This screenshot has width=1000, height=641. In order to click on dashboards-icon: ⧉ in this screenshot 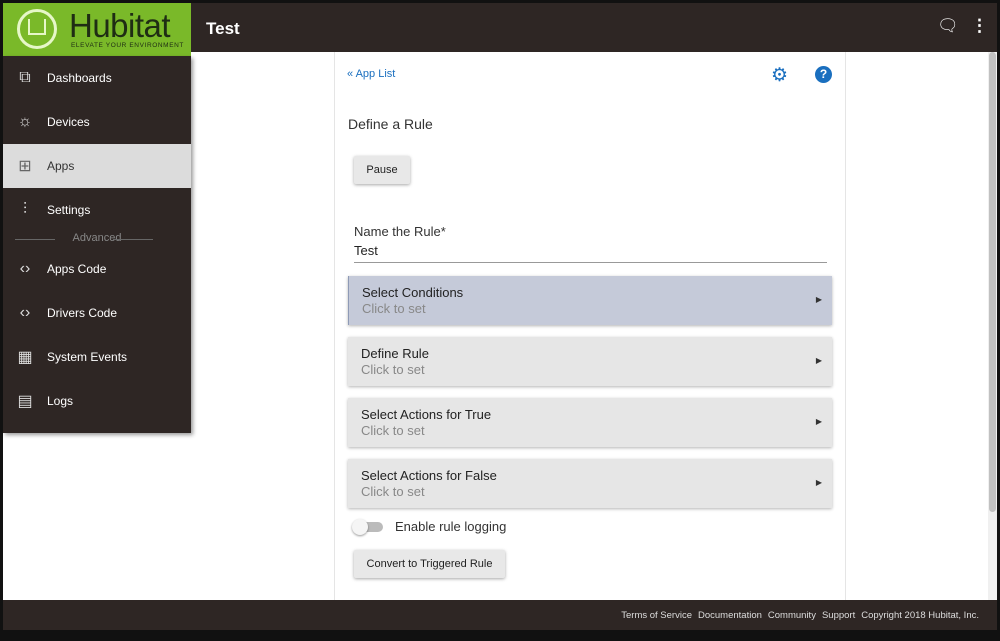, I will do `click(25, 77)`.